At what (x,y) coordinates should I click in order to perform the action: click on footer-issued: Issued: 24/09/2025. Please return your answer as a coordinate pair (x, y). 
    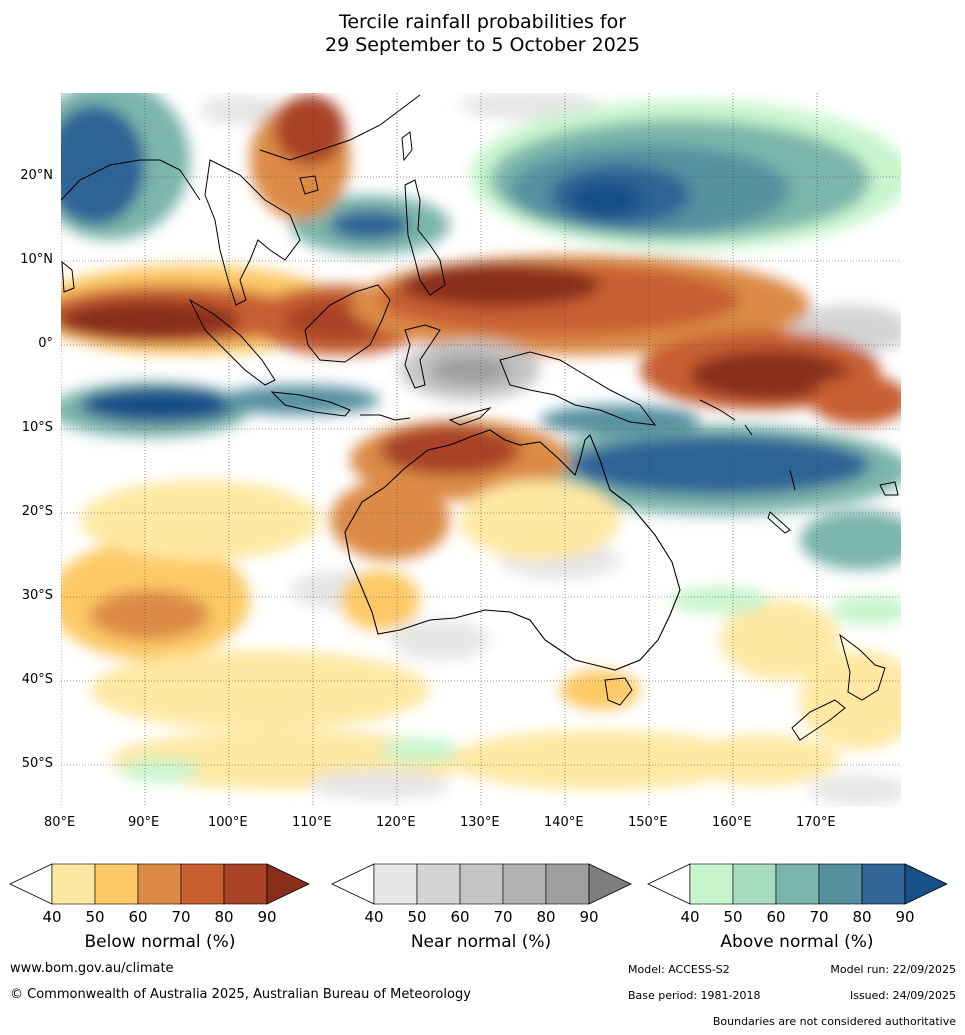
    Looking at the image, I should click on (902, 995).